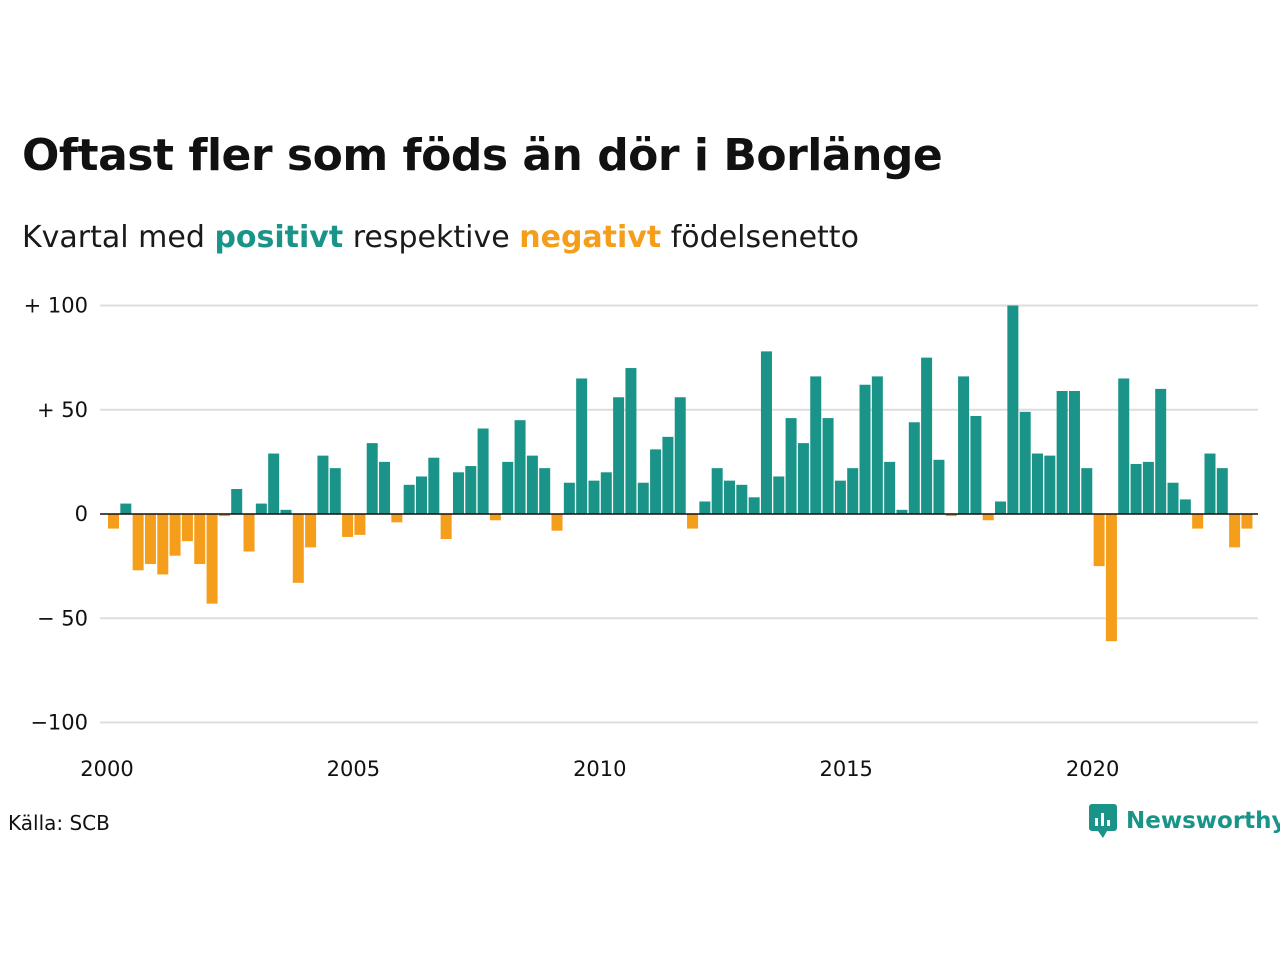 Image resolution: width=1280 pixels, height=960 pixels. What do you see at coordinates (62, 410) in the screenshot?
I see `y-tick-label: + 50` at bounding box center [62, 410].